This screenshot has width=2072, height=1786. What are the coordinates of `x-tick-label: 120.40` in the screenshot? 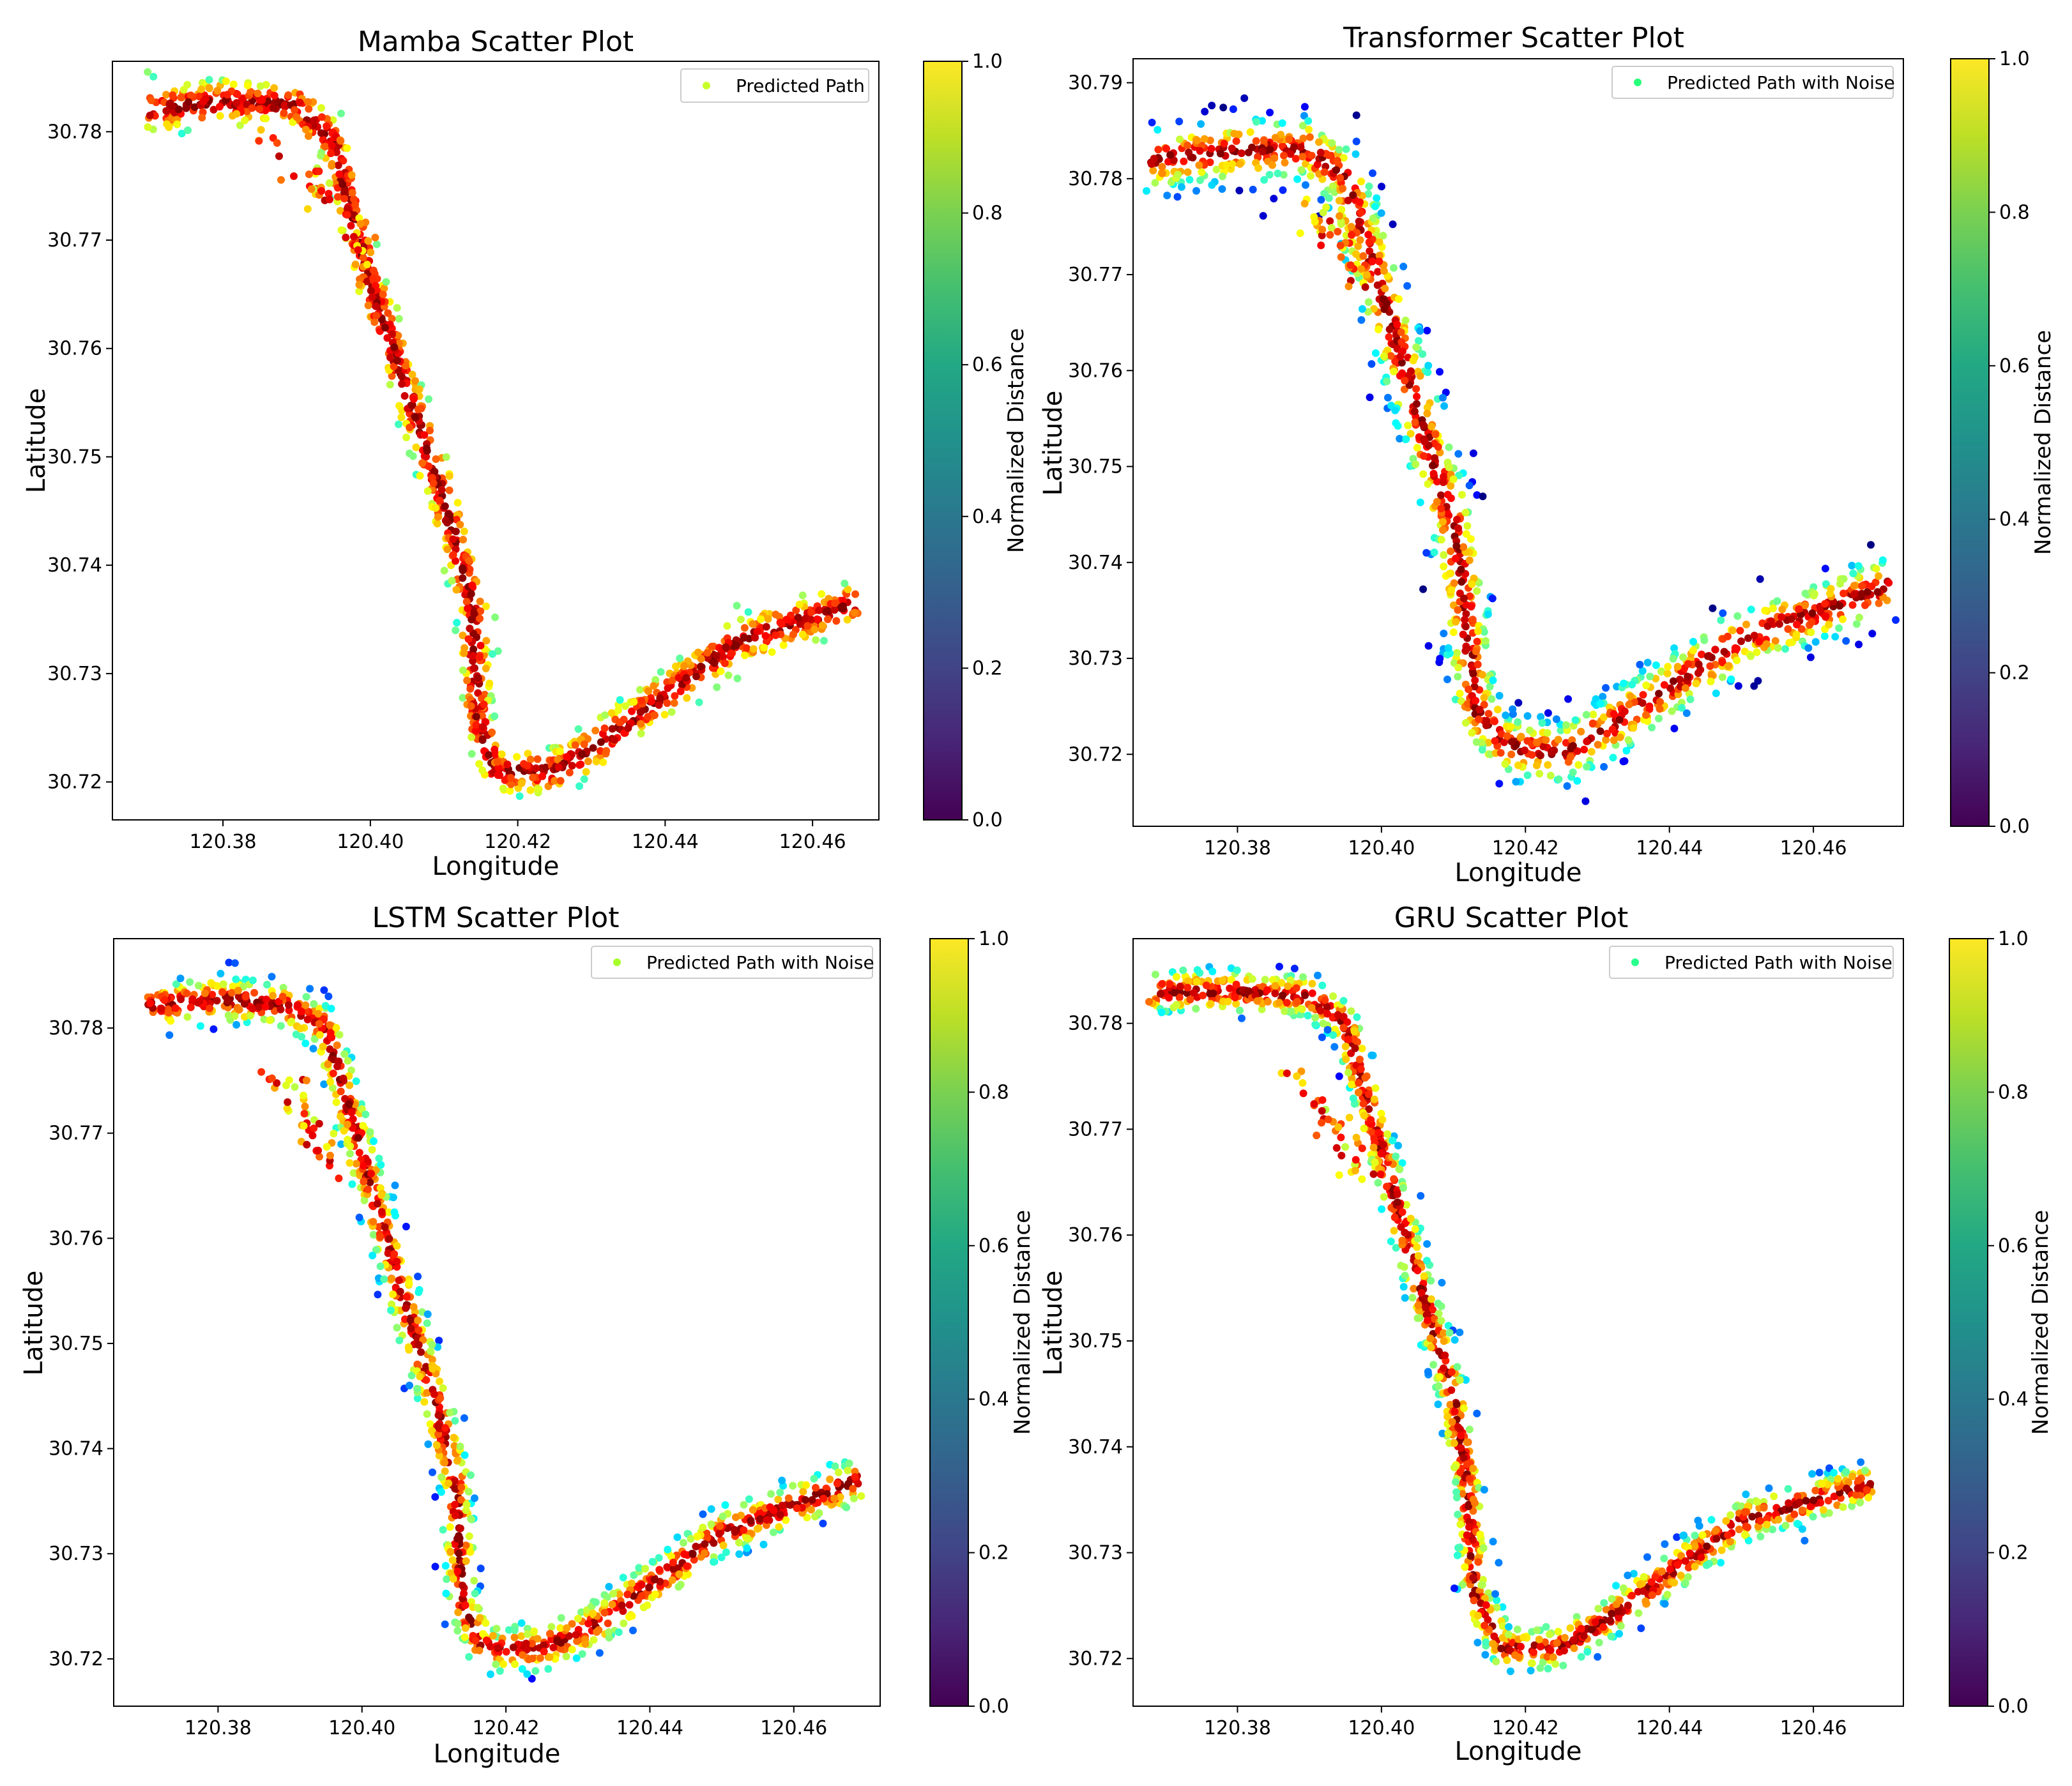 It's located at (1381, 848).